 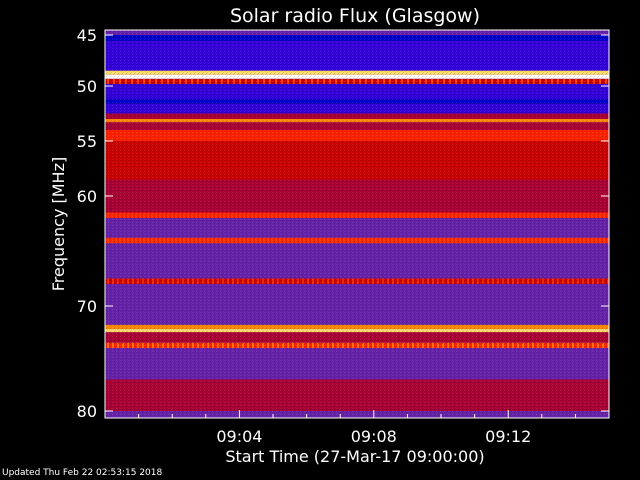 I want to click on y-tick-label: 80, so click(x=87, y=411).